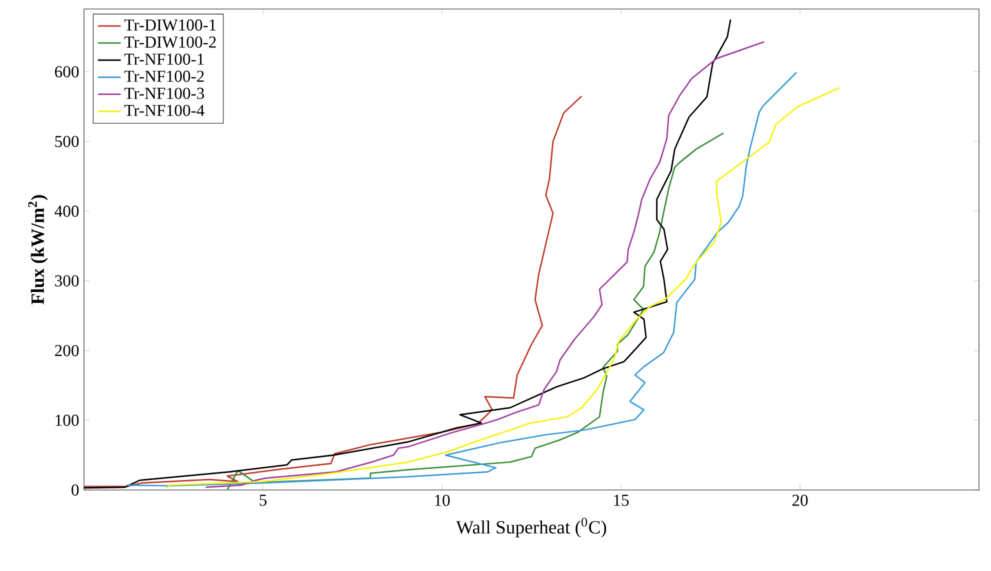  What do you see at coordinates (67, 350) in the screenshot?
I see `y-tick-label: 200` at bounding box center [67, 350].